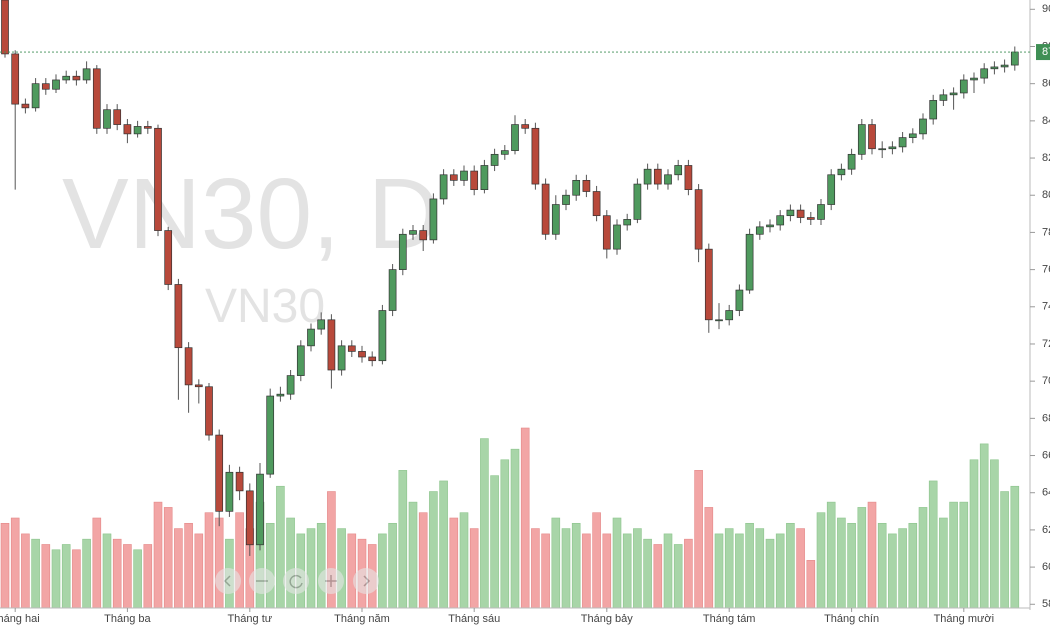  Describe the element at coordinates (474, 619) in the screenshot. I see `x-tick-label: Tháng sáu` at that location.